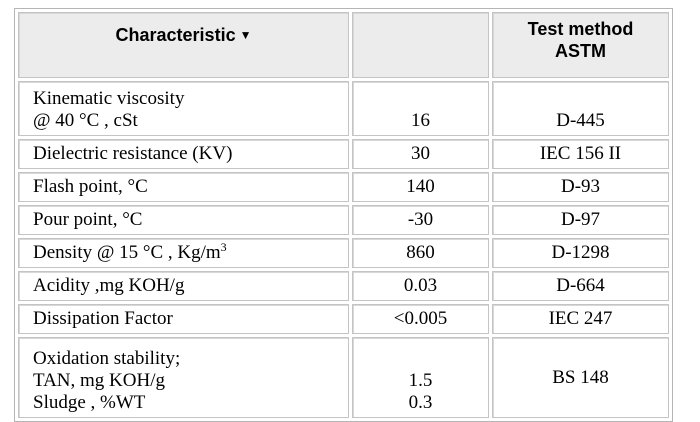 The image size is (700, 422). I want to click on characteristic-text: Oxidation stability;, so click(107, 358).